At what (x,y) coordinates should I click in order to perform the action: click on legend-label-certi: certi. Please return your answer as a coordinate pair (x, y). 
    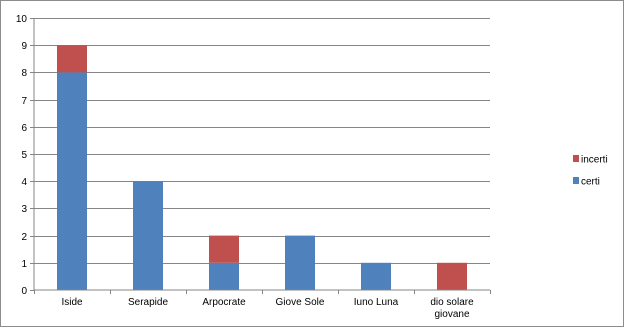
    Looking at the image, I should click on (590, 182).